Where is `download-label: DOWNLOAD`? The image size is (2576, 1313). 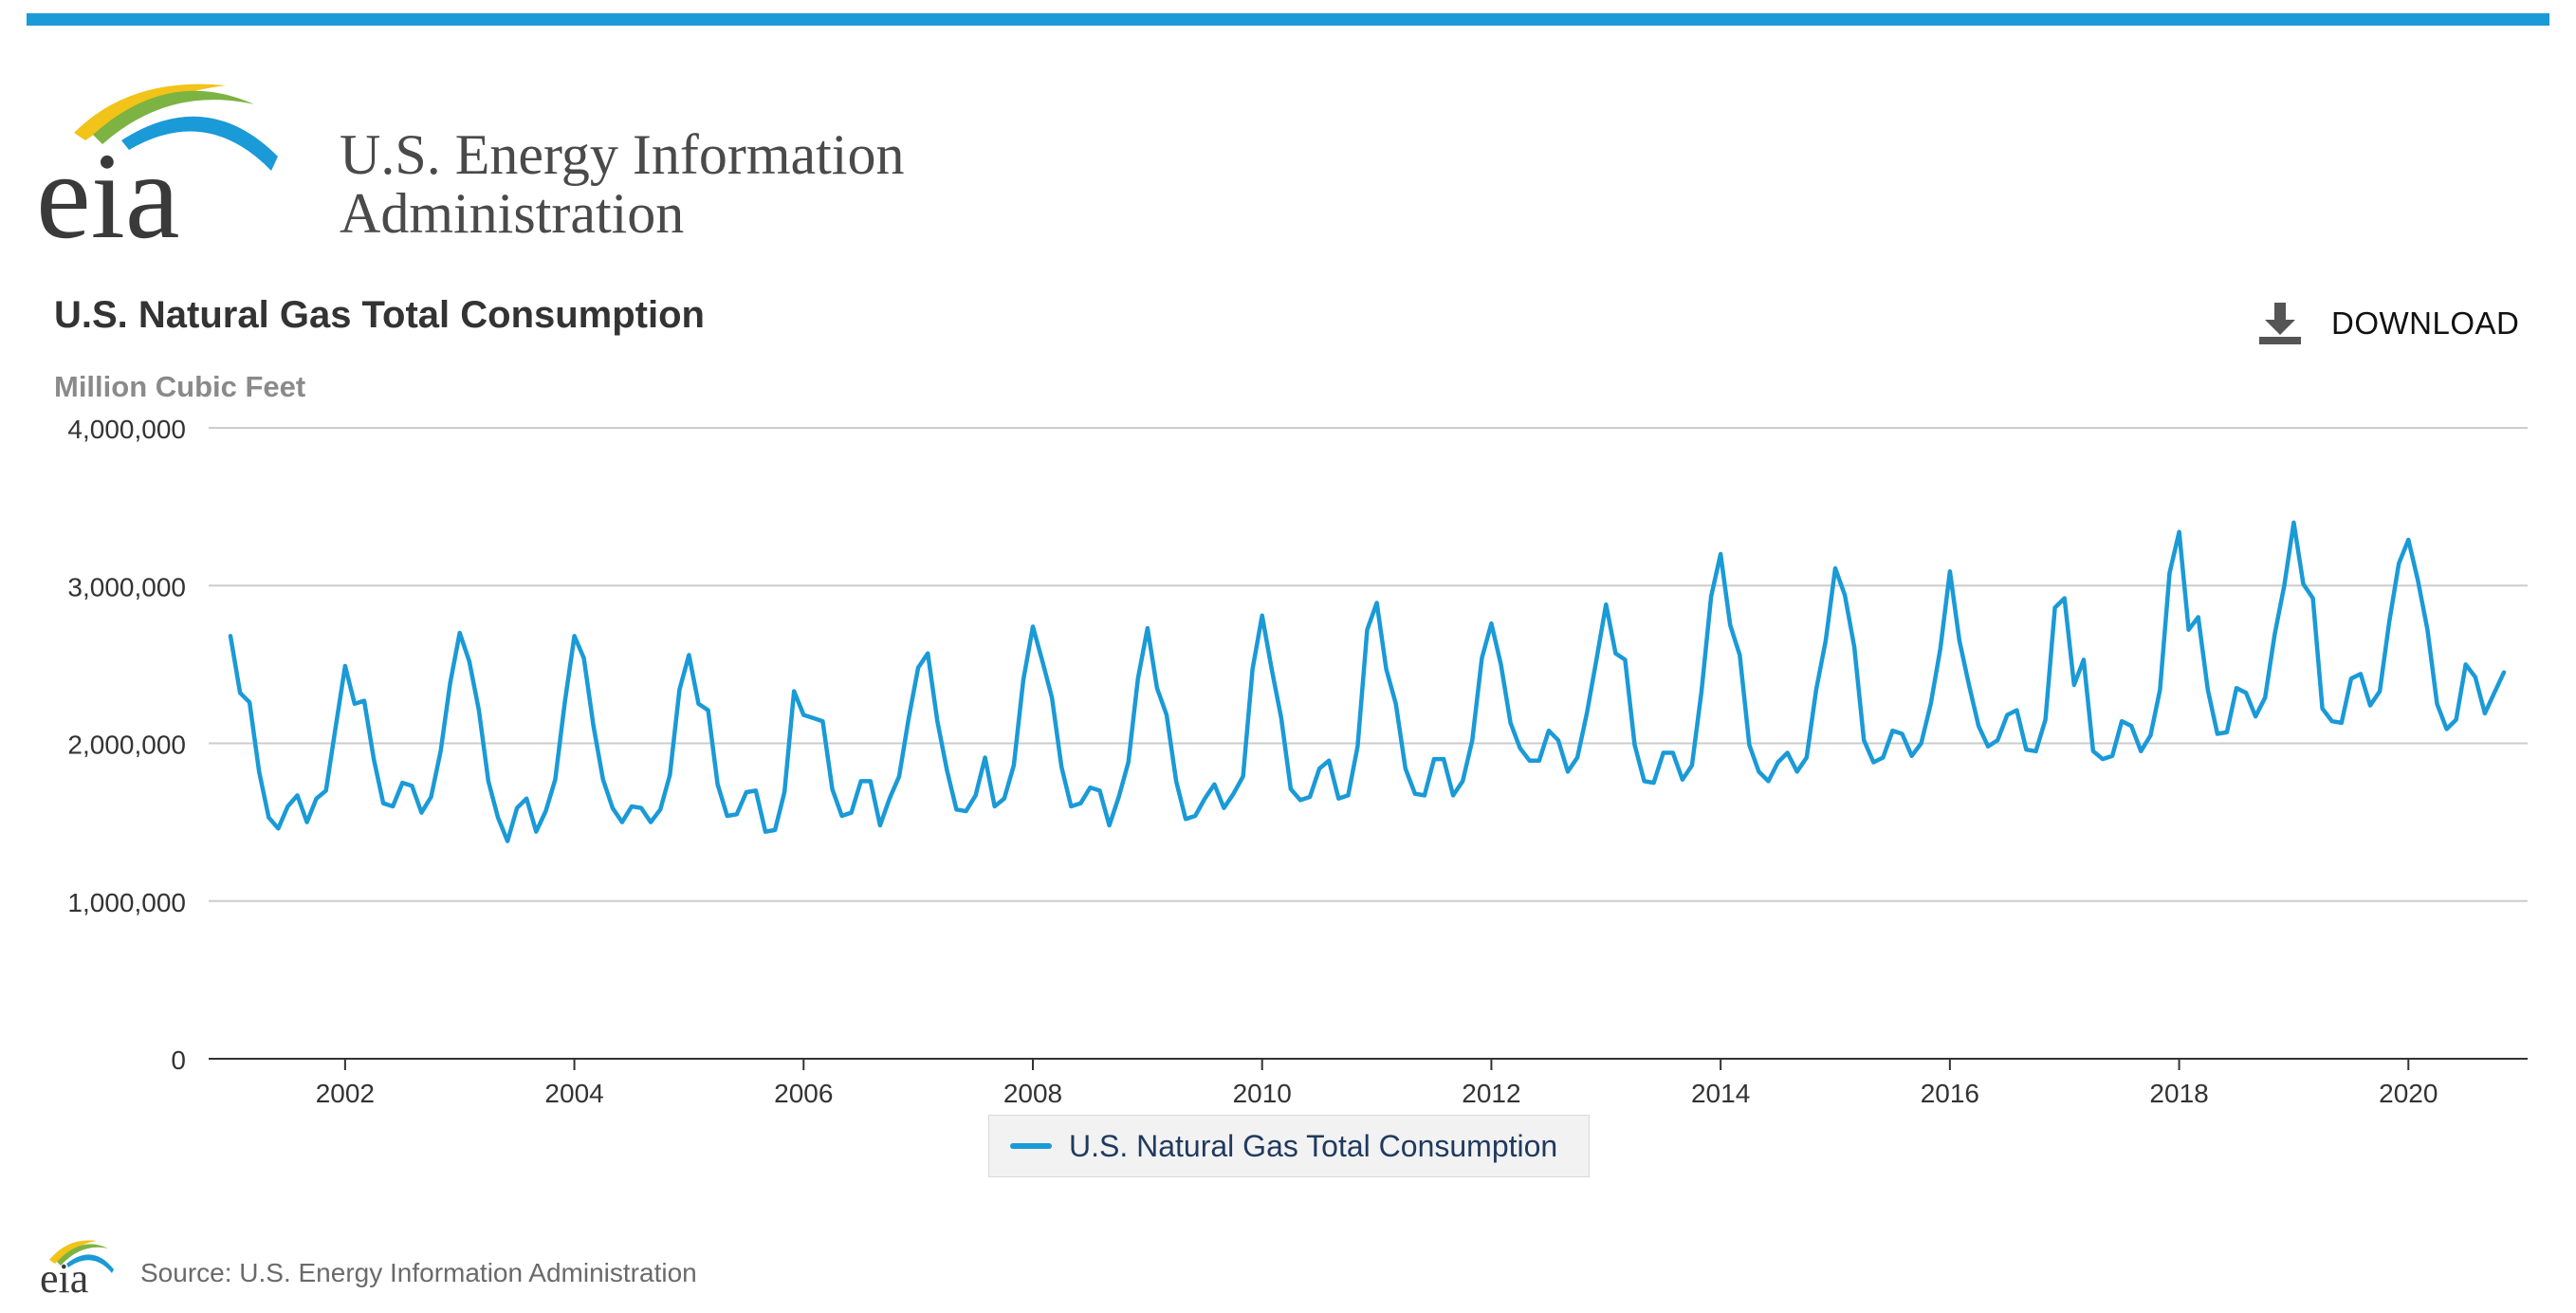 download-label: DOWNLOAD is located at coordinates (2425, 323).